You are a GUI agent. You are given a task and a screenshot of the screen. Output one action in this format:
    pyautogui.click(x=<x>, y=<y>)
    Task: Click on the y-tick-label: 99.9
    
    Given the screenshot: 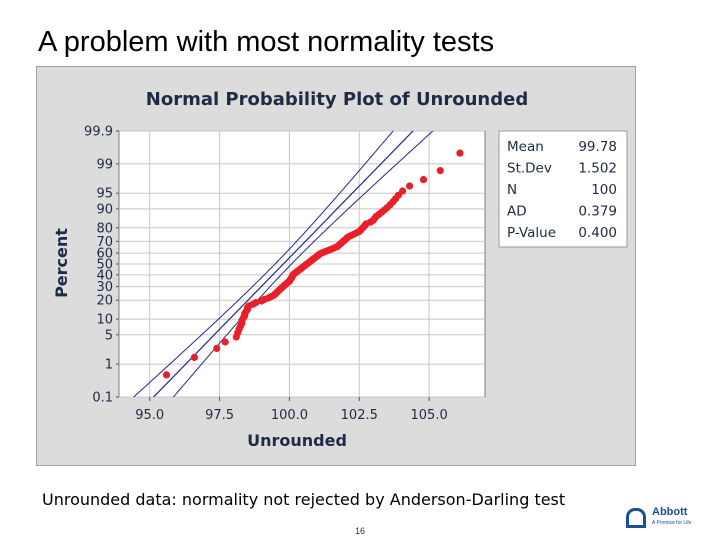 What is the action you would take?
    pyautogui.click(x=98, y=132)
    